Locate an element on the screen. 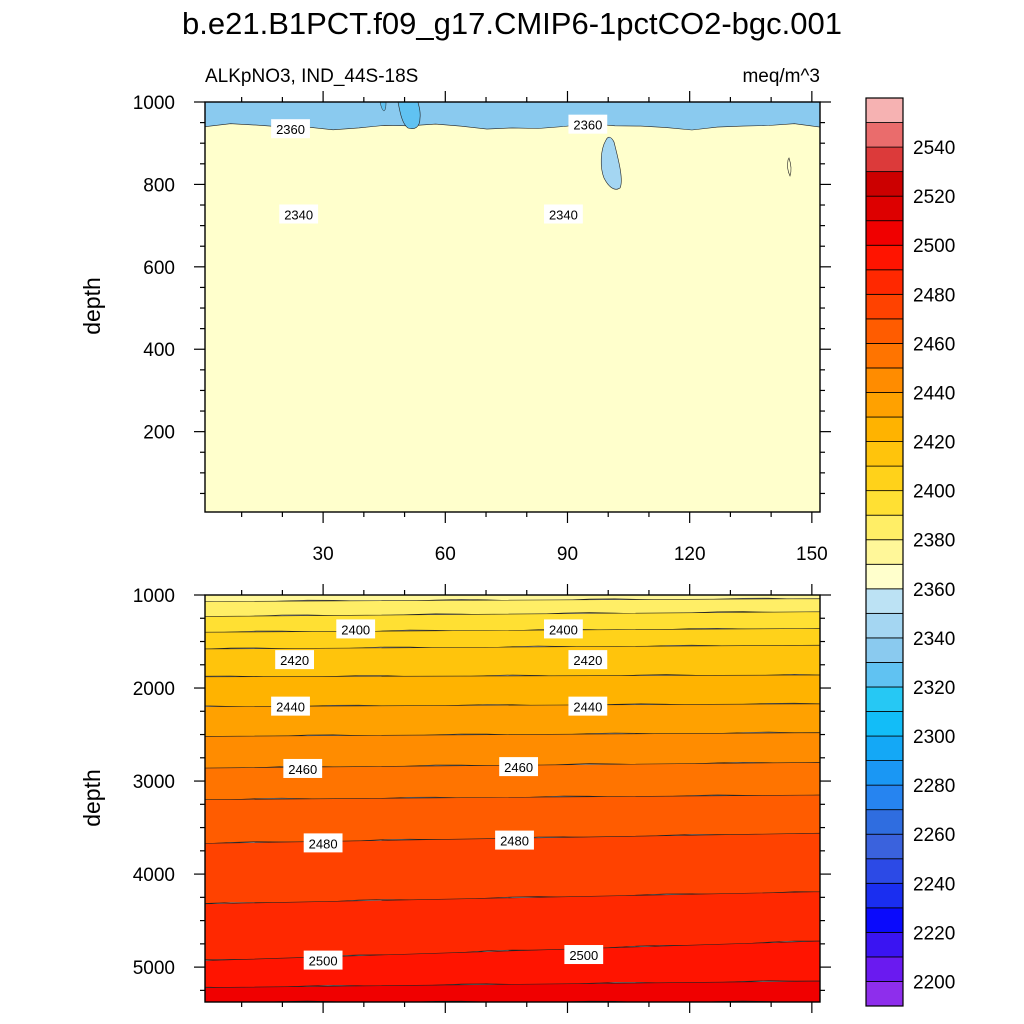  colorbar-tick-label: 2520 is located at coordinates (934, 197).